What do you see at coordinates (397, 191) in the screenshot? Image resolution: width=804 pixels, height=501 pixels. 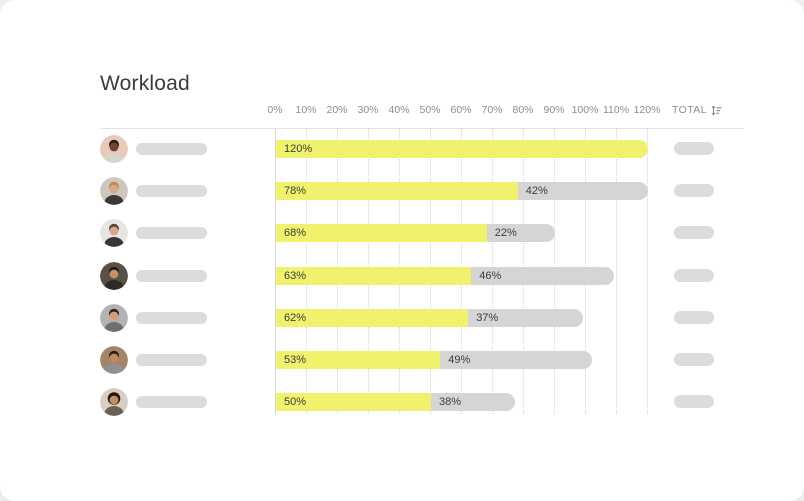 I see `workload-bar-primary: 78%` at bounding box center [397, 191].